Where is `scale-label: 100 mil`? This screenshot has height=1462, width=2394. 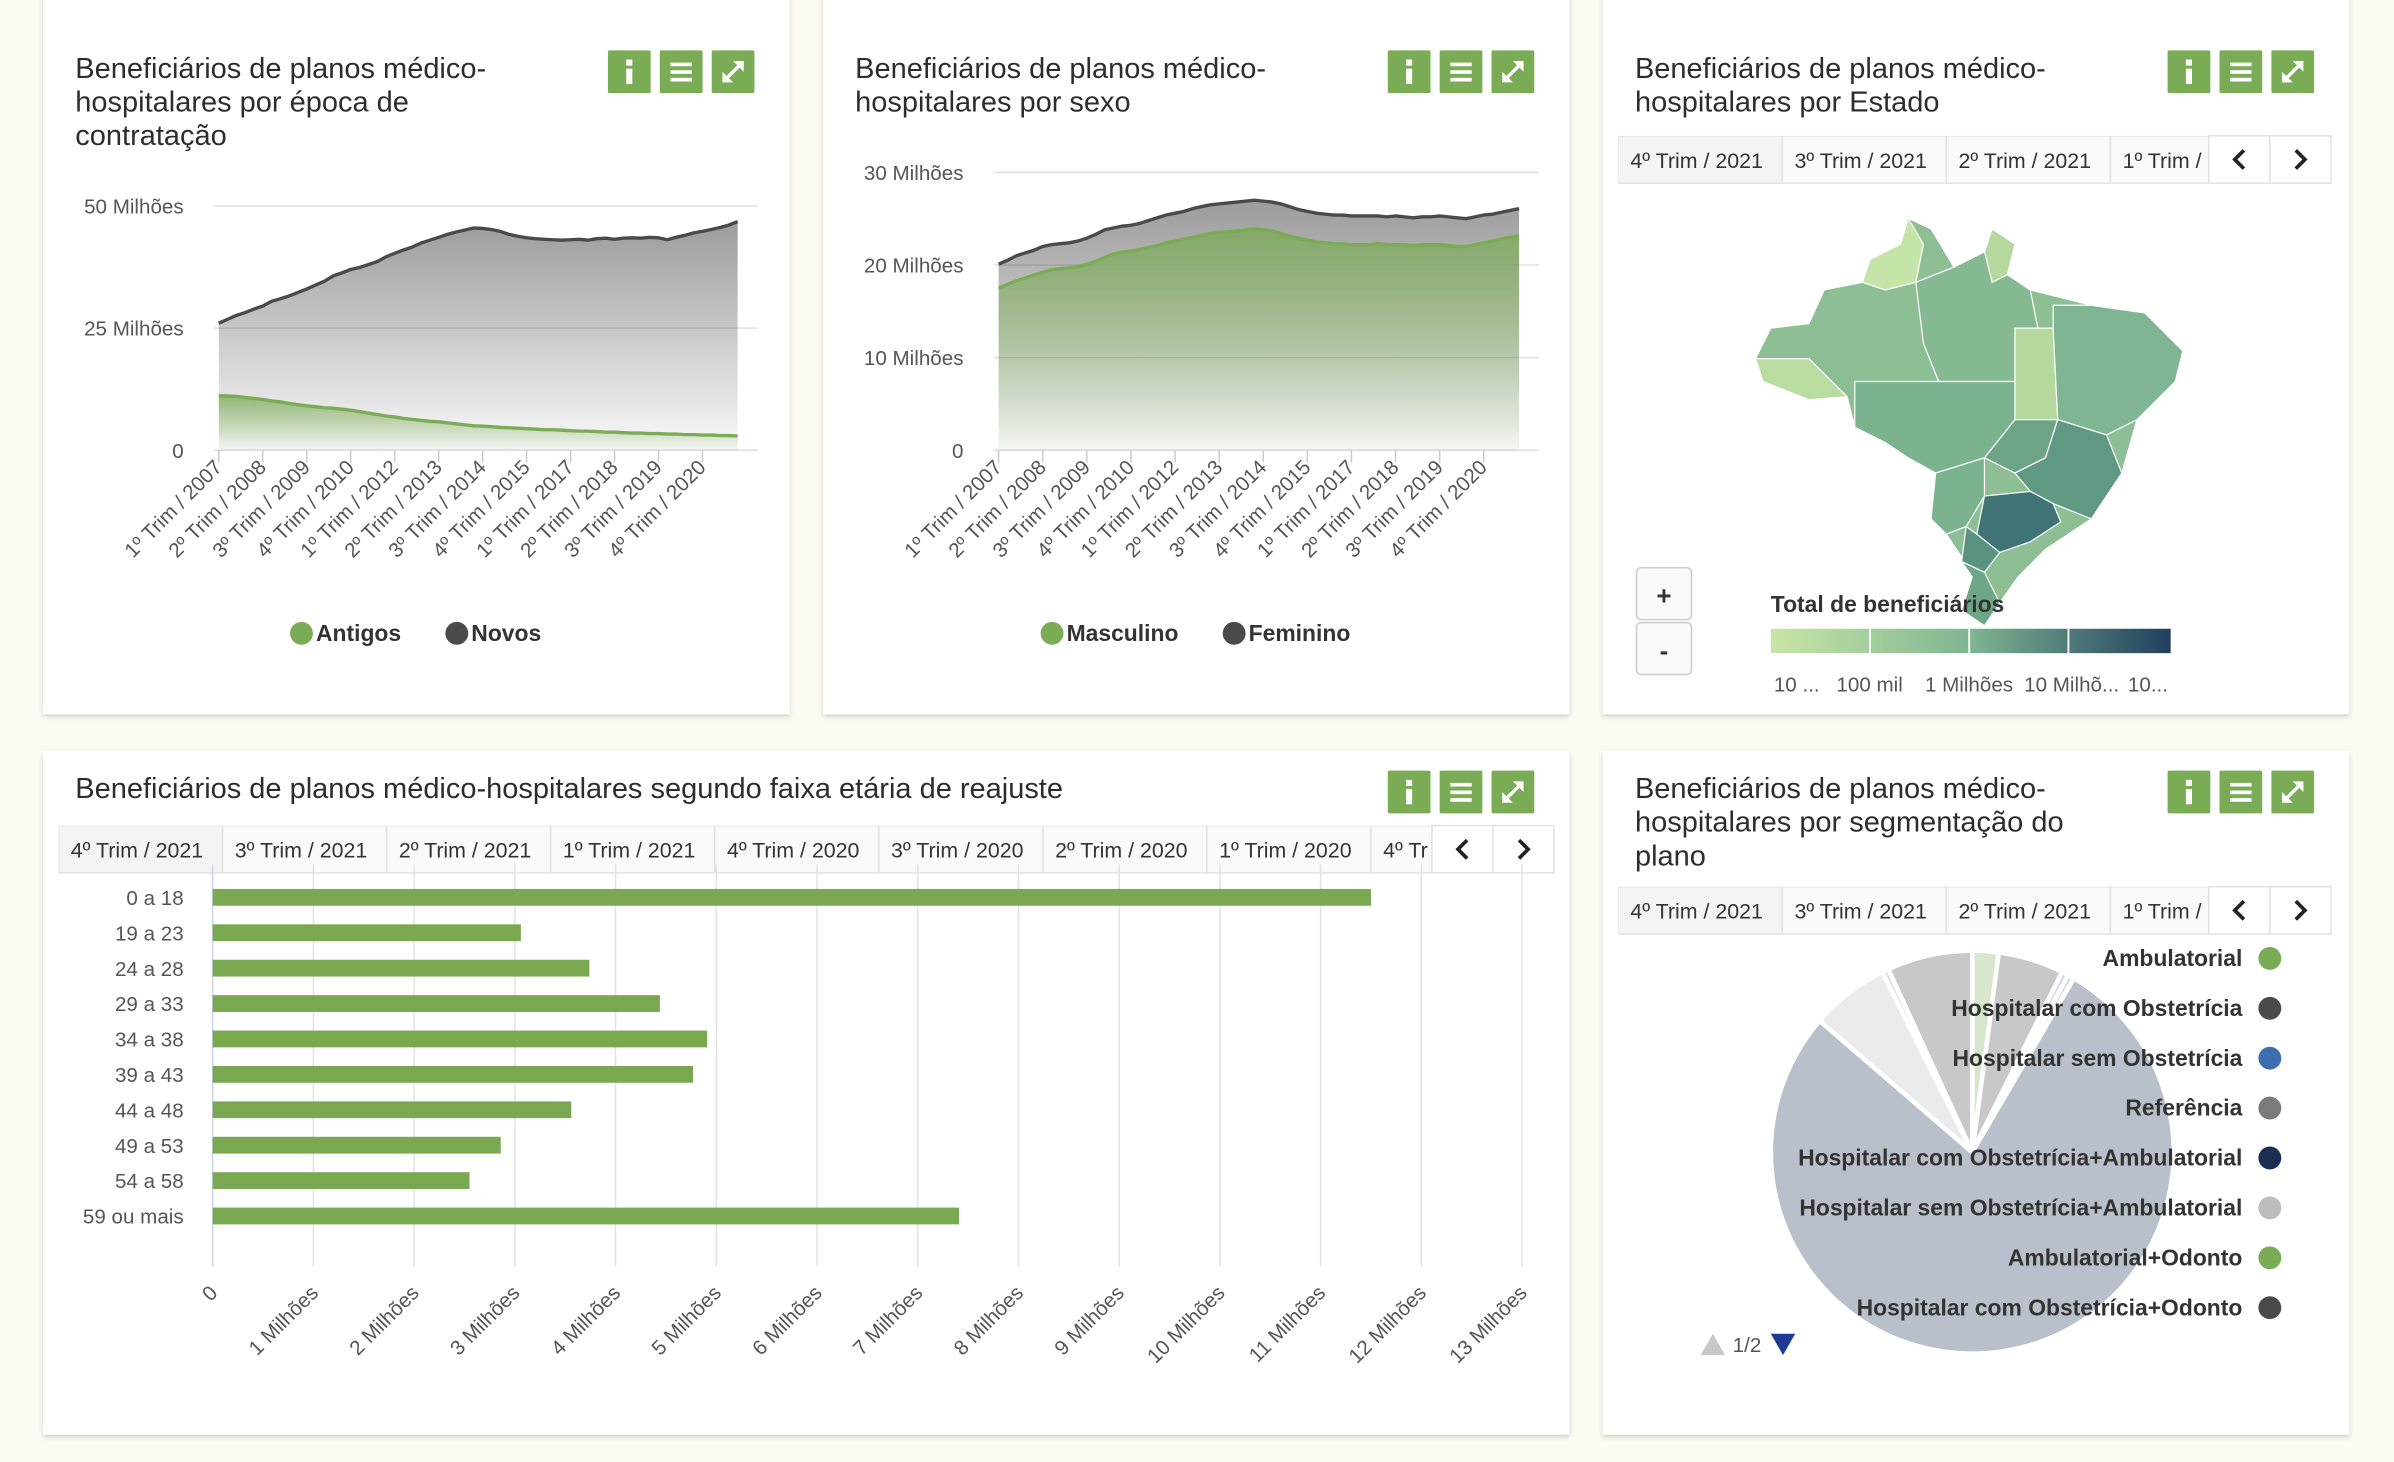 scale-label: 100 mil is located at coordinates (1869, 684).